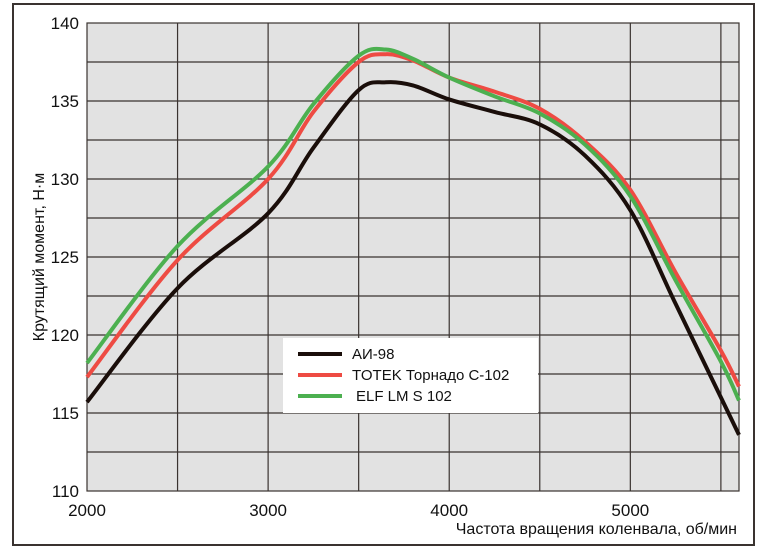  Describe the element at coordinates (404, 396) in the screenshot. I see `legend-label: ELF LM S 102` at that location.